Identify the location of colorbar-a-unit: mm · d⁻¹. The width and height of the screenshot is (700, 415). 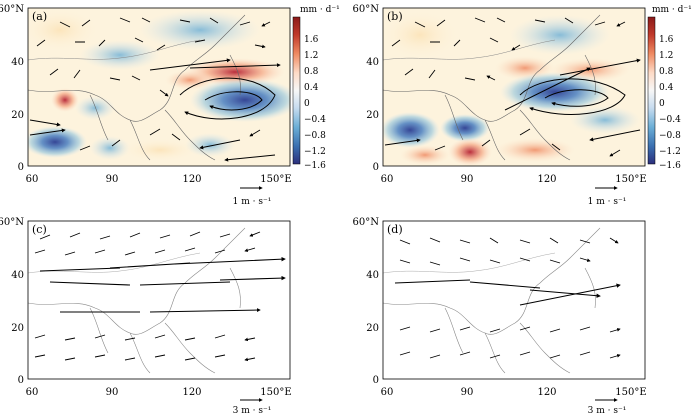
(320, 10).